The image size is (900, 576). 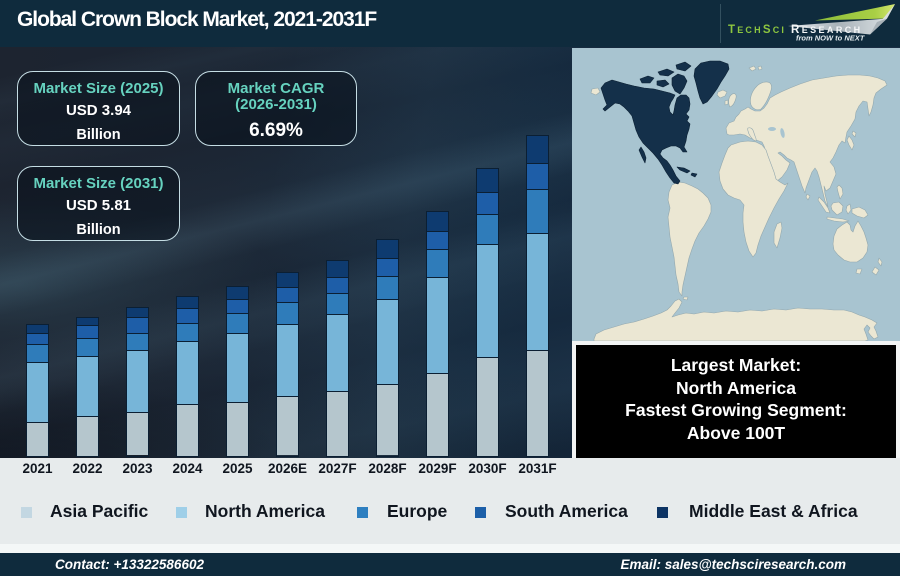 I want to click on svg-text: from NOW to NEXT, so click(x=831, y=38).